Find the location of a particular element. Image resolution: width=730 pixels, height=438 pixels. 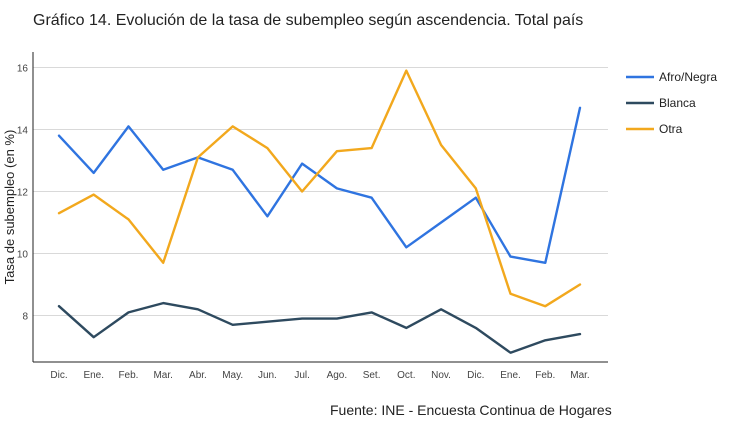

legend: Afro/Negra Blanca Otra is located at coordinates (671, 103).